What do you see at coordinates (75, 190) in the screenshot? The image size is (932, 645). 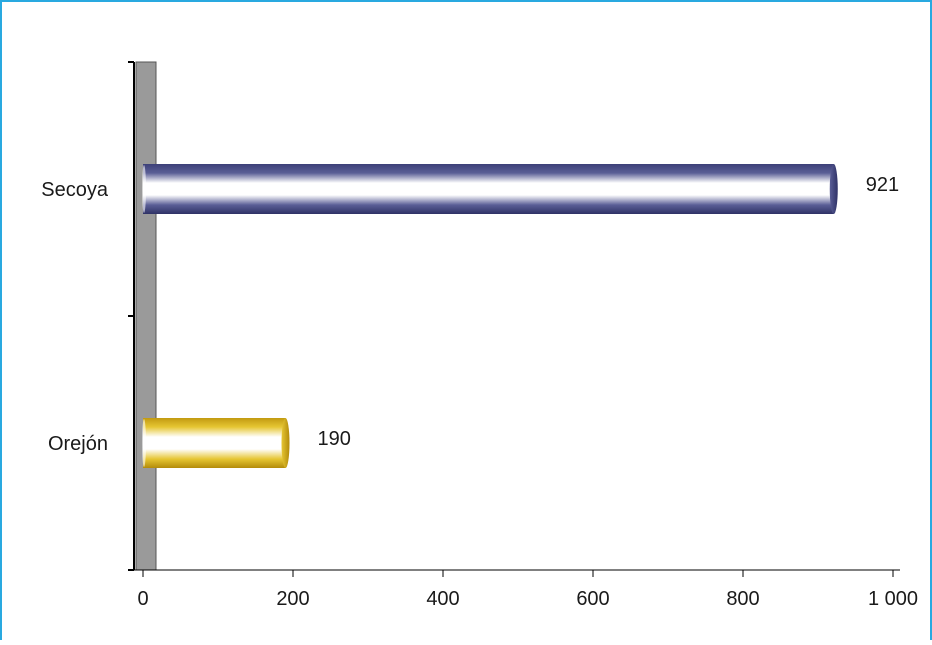 I see `category-label: Secoya` at bounding box center [75, 190].